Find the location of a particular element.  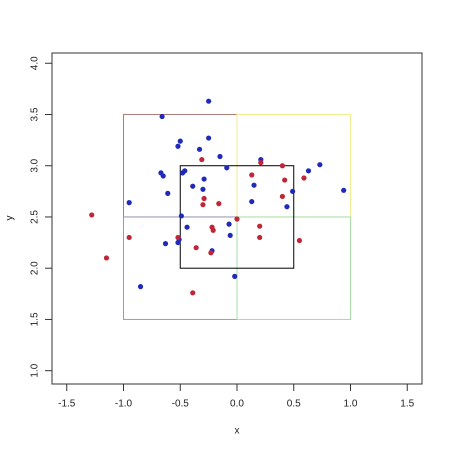

y-tick-label: 2.0 is located at coordinates (35, 268).